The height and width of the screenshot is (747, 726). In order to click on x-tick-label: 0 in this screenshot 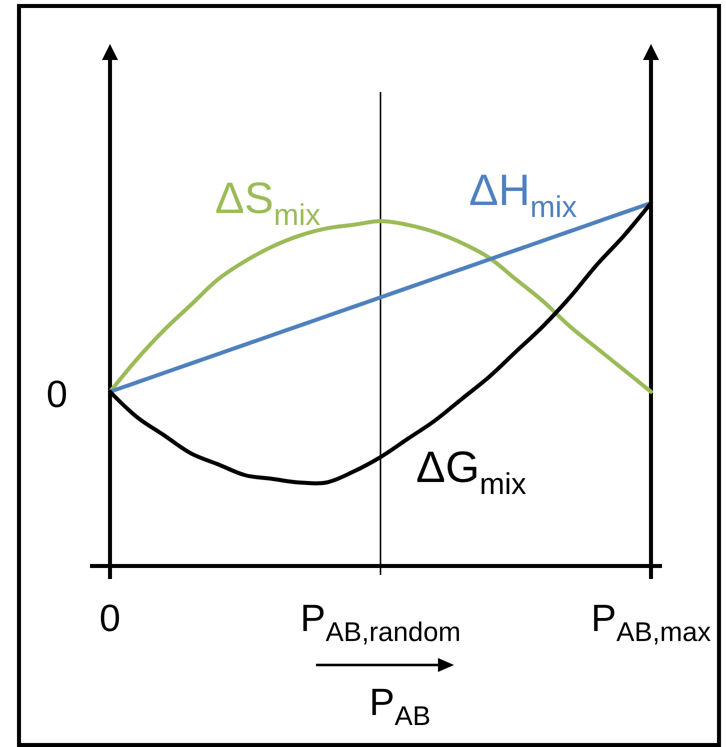, I will do `click(110, 619)`.